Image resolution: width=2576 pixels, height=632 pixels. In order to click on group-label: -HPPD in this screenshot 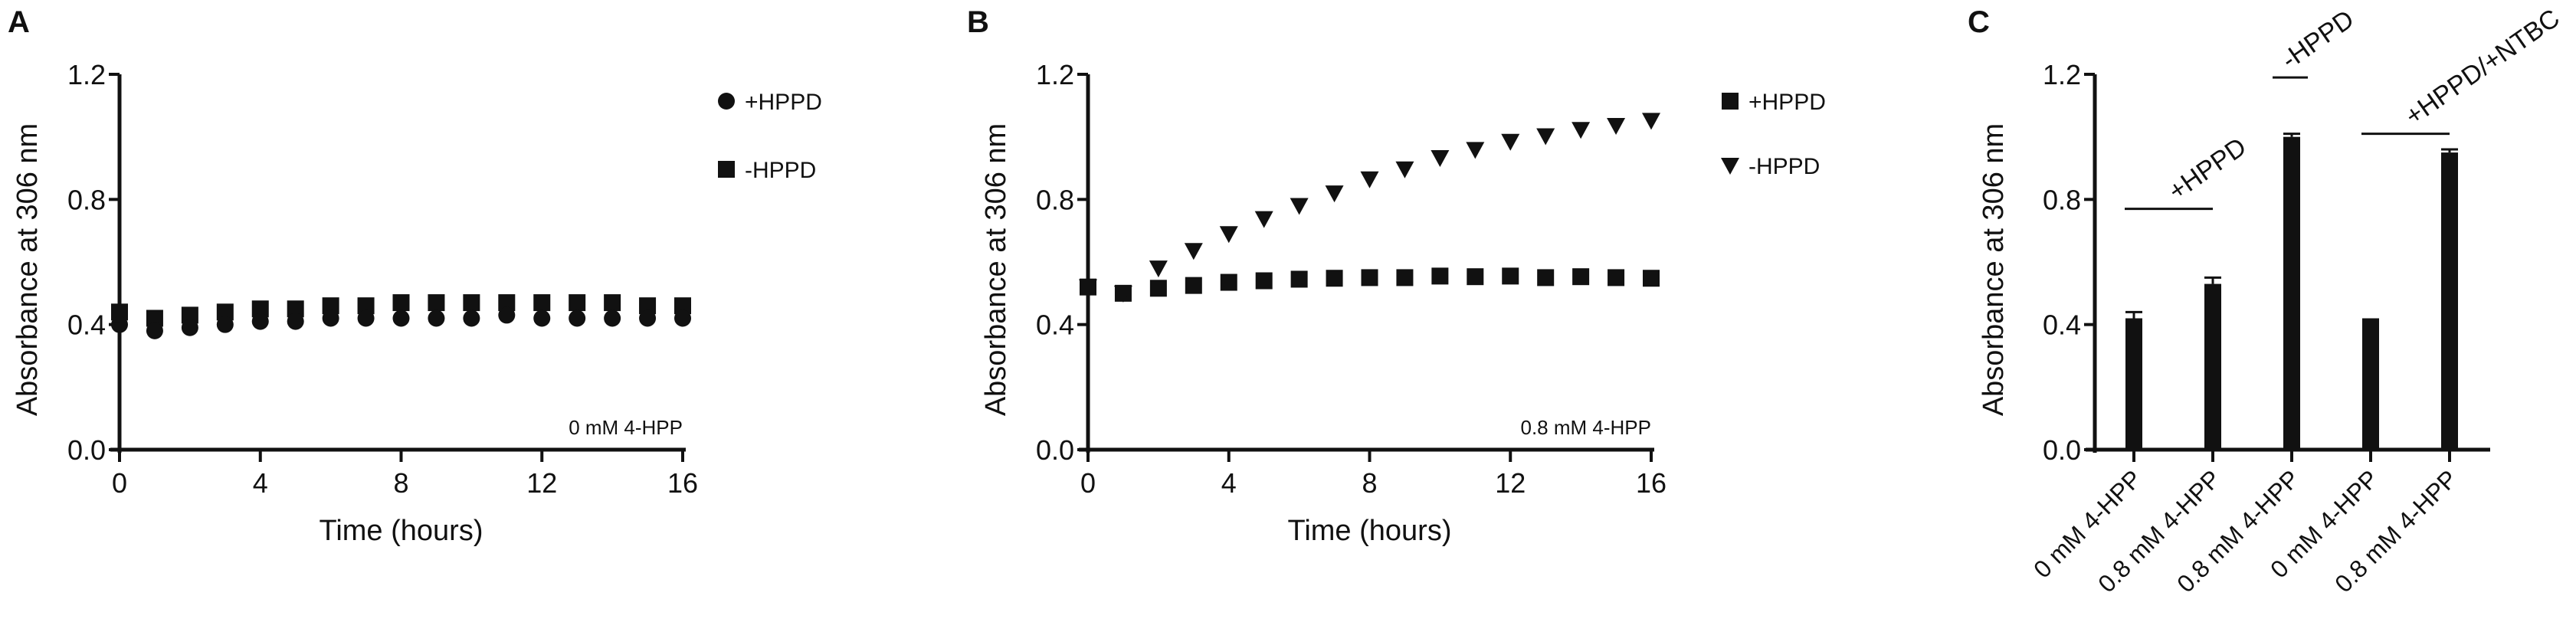, I will do `click(2317, 40)`.